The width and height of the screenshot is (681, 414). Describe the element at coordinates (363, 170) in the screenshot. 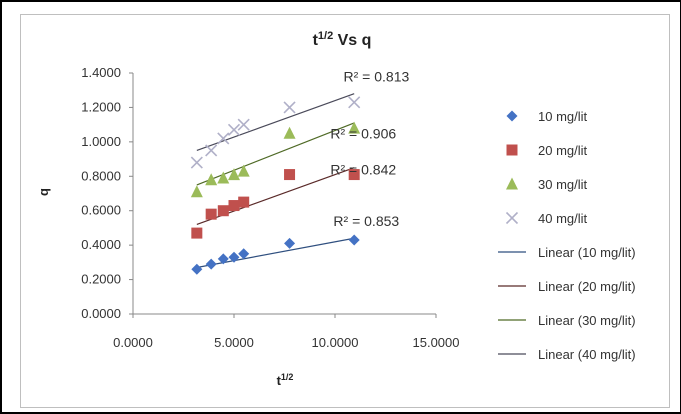

I see `r2-label: R² = 0.842` at that location.